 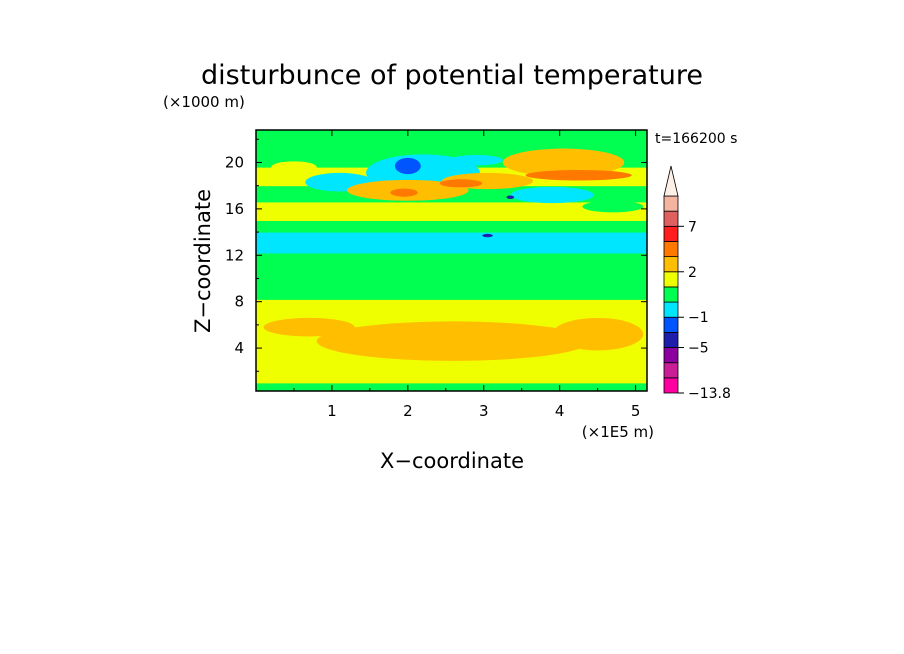 I want to click on x-tick-label: 1, so click(x=332, y=411).